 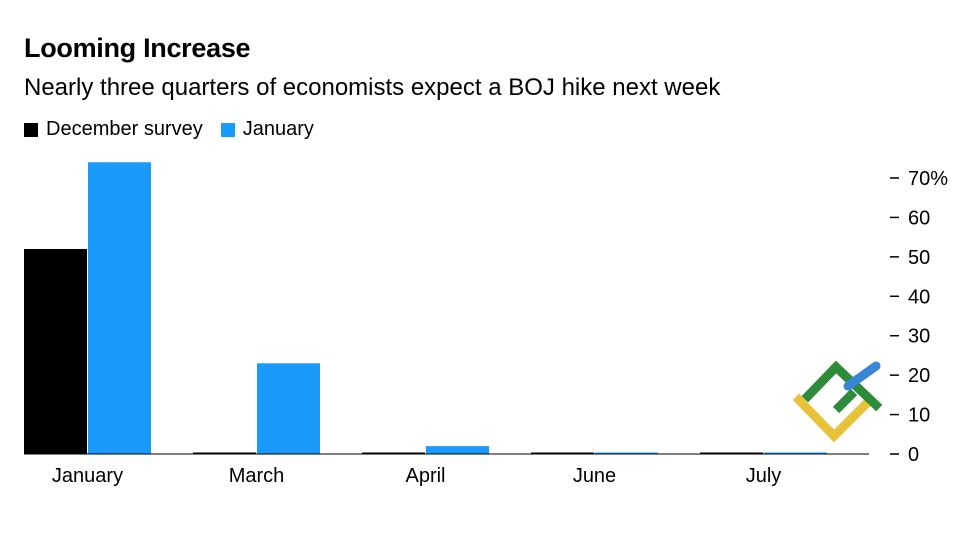 I want to click on y-axis: 0 10 20 30 40 50 60 70%, so click(x=919, y=317).